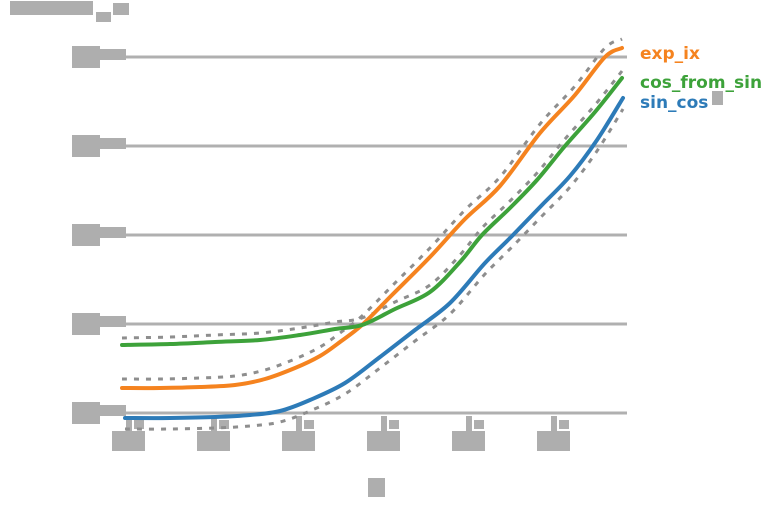 This screenshot has width=774, height=507. I want to click on redacted-x-axis-title, so click(376, 487).